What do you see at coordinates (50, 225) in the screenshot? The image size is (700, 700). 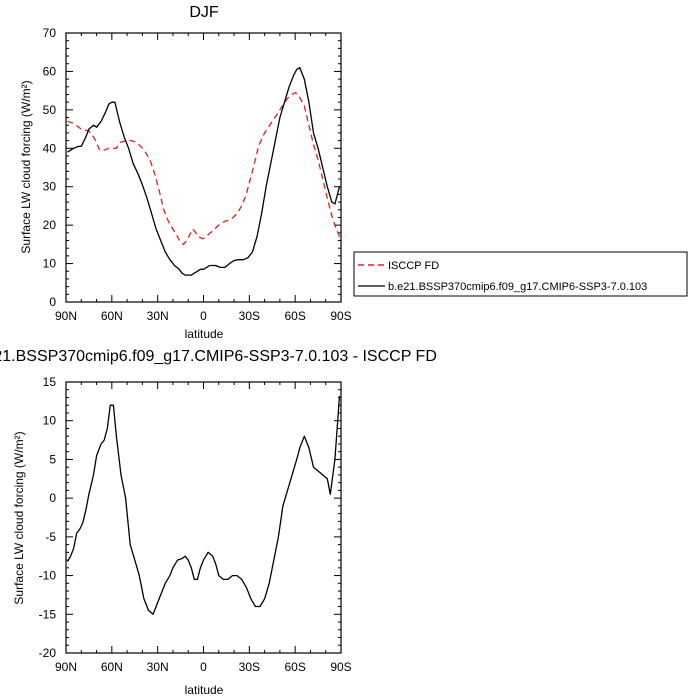 I see `y-tick-label: 20` at bounding box center [50, 225].